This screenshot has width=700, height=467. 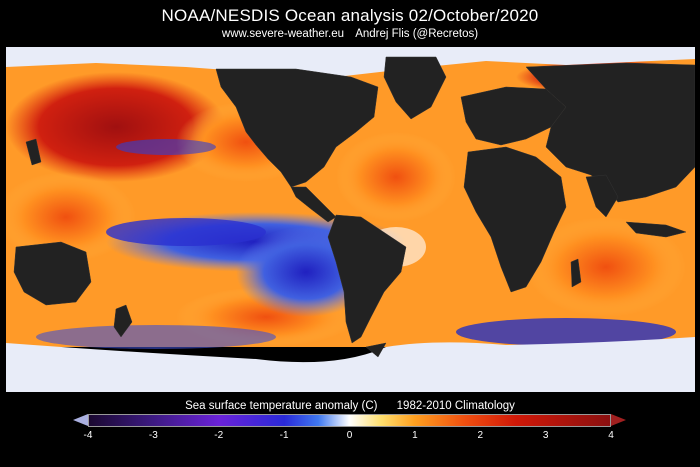 I want to click on north-america, so click(x=297, y=128).